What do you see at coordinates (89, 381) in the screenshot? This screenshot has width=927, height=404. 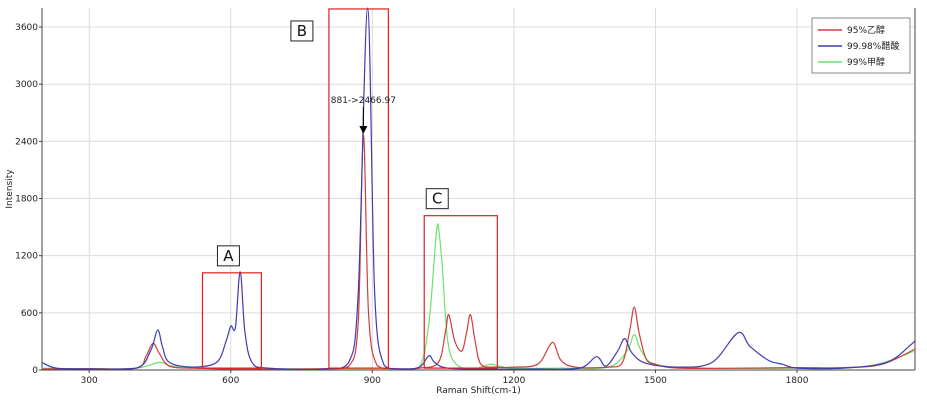 I see `x-tick-label: 300` at bounding box center [89, 381].